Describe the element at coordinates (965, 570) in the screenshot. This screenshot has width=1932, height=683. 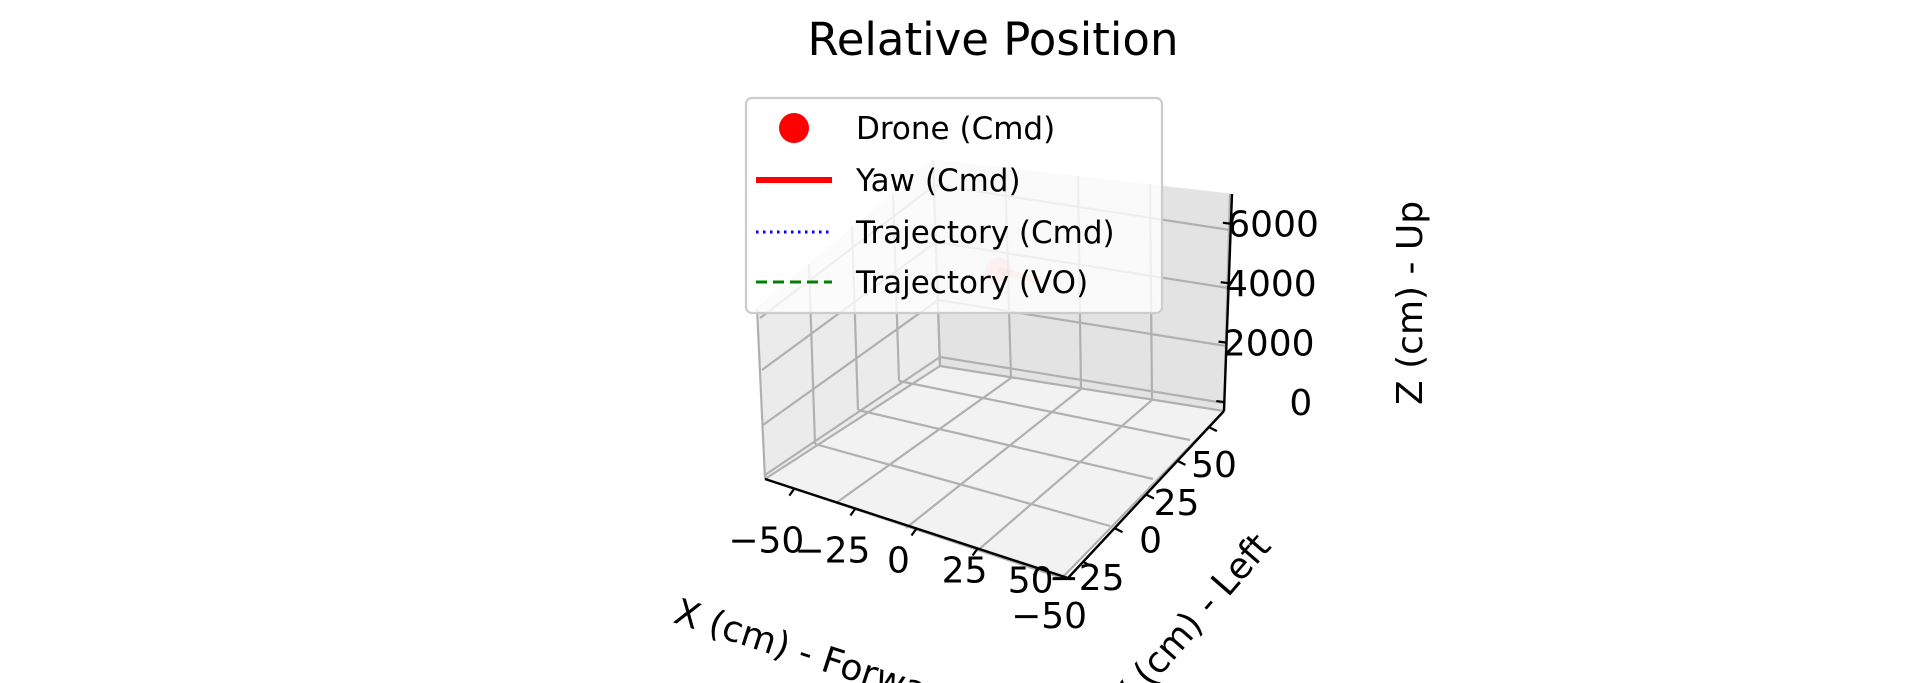
I see `x-tick-label: 25` at that location.